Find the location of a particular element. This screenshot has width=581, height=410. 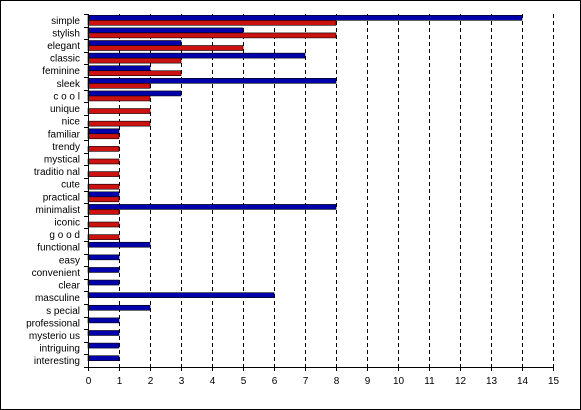

y-tick-label-masculine: masculine is located at coordinates (57, 298).